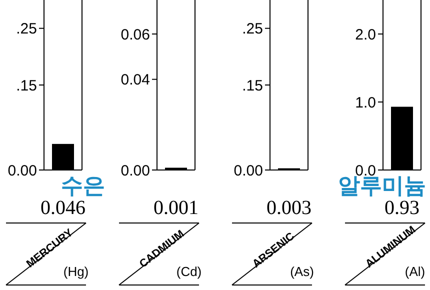 Image resolution: width=430 pixels, height=290 pixels. I want to click on text: (Hg), so click(76, 271).